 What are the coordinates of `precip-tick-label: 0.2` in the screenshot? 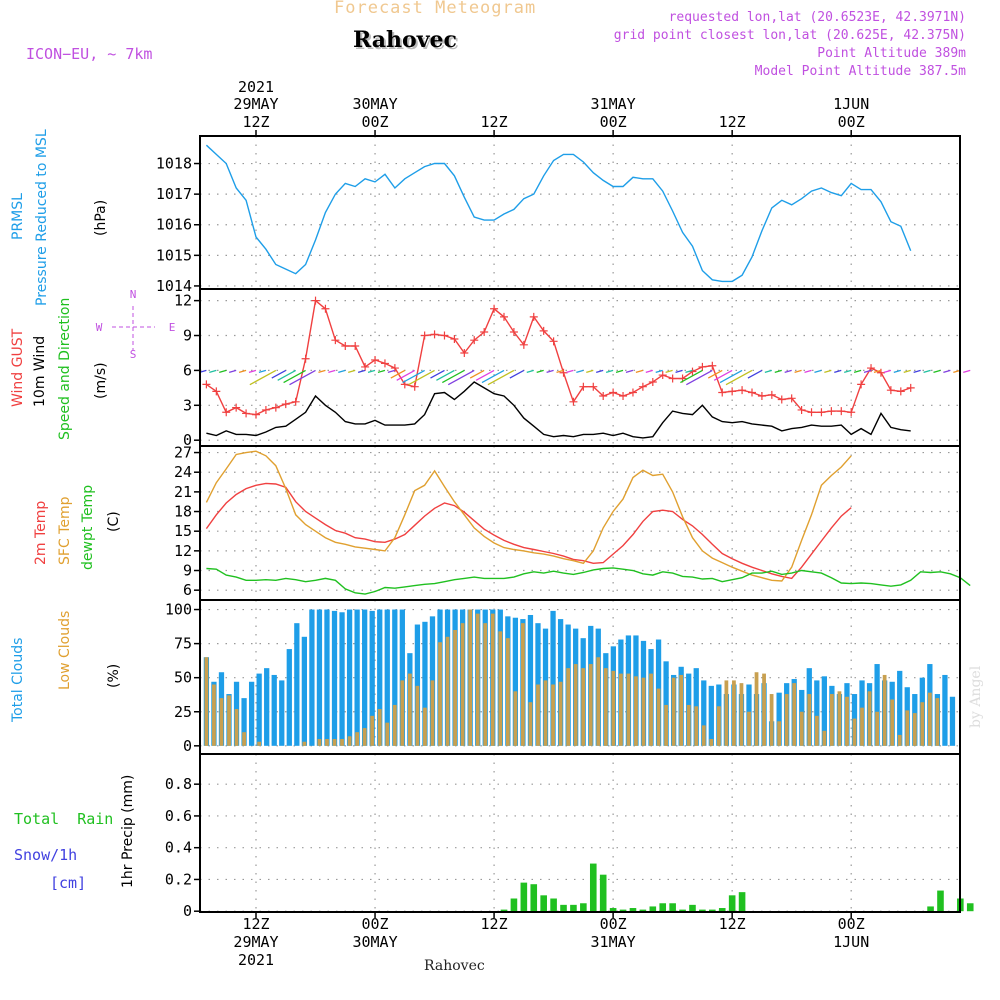 It's located at (178, 879).